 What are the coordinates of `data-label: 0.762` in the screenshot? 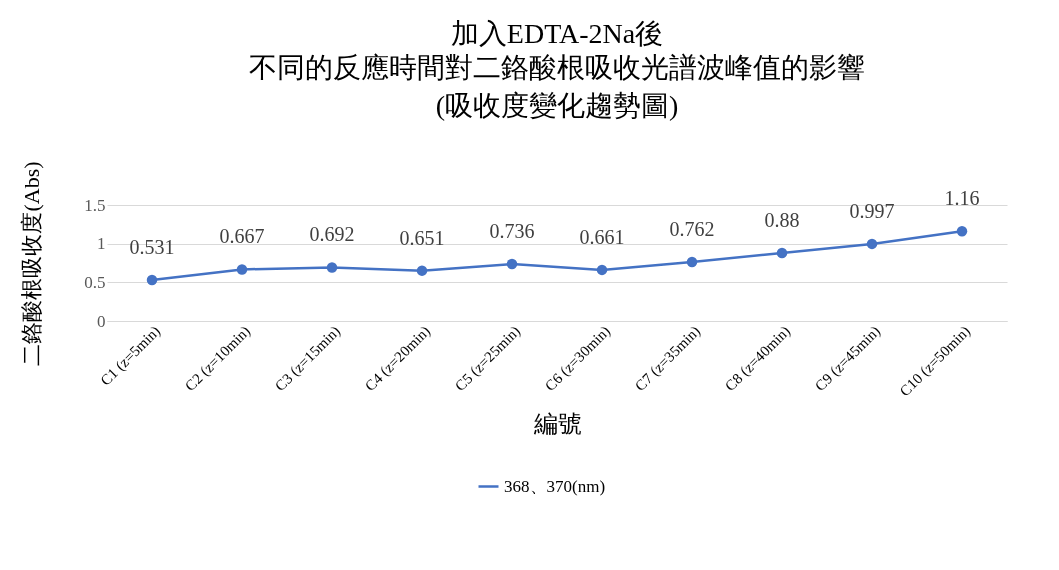 It's located at (692, 229).